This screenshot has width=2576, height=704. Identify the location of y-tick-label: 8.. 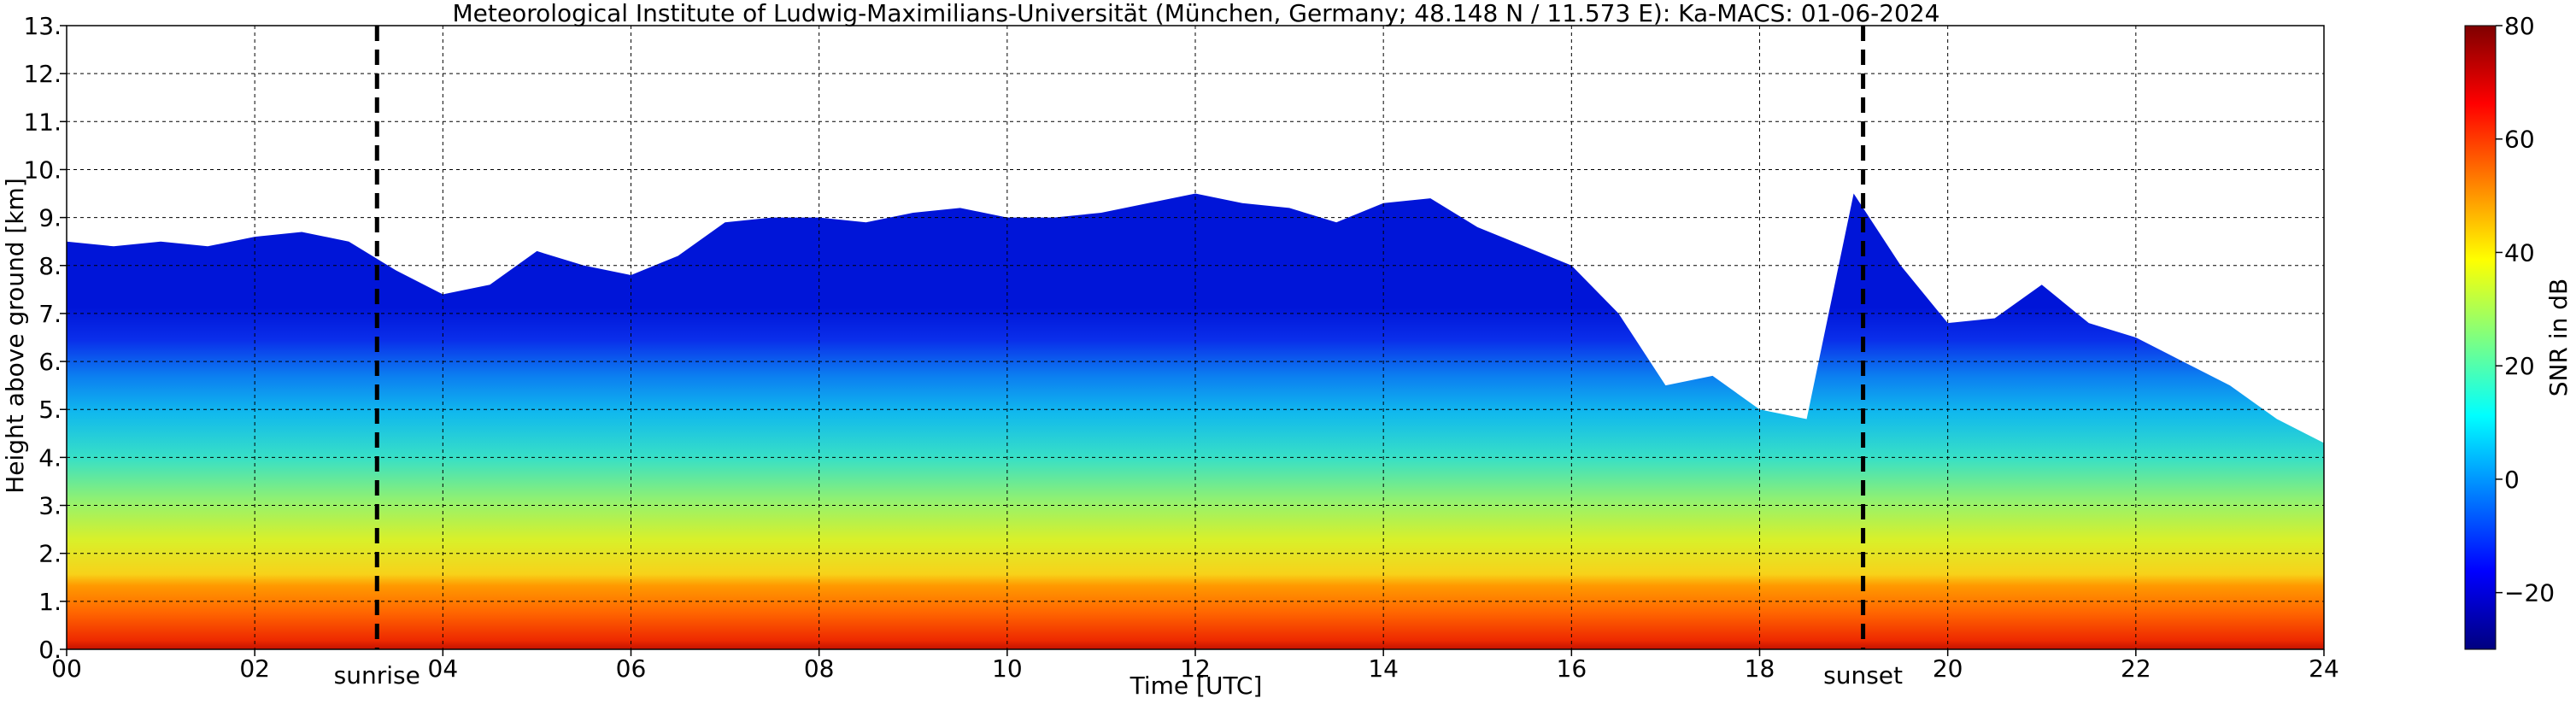
(50, 266).